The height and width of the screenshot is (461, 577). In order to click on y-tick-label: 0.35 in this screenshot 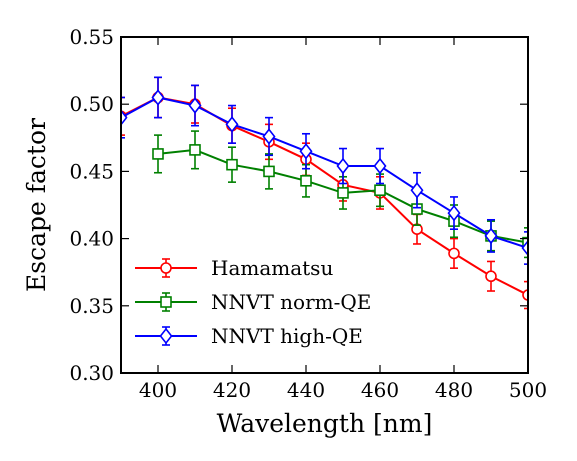, I will do `click(91, 306)`.